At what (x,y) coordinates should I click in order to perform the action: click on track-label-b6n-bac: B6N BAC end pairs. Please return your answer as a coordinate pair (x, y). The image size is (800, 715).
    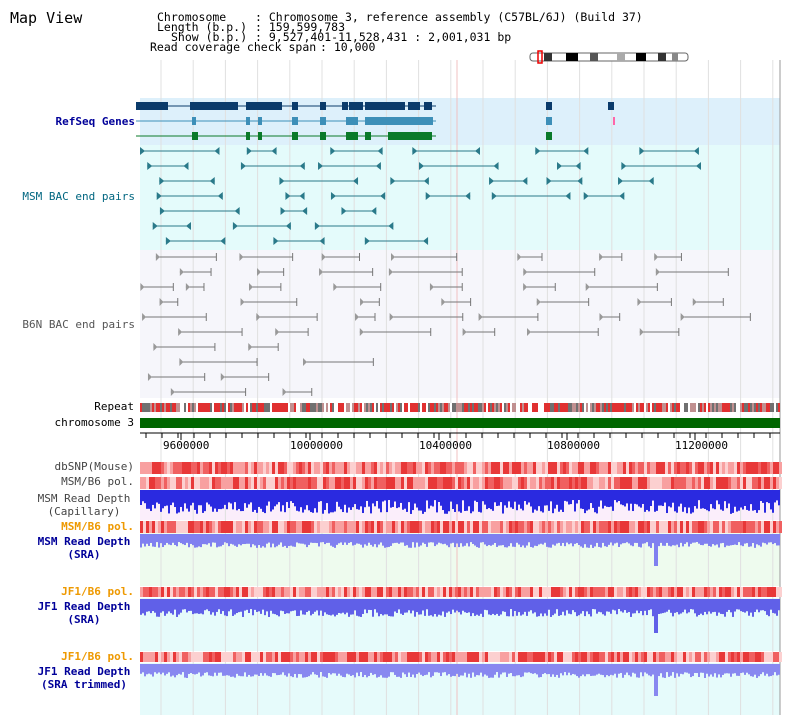
    Looking at the image, I should click on (78, 324).